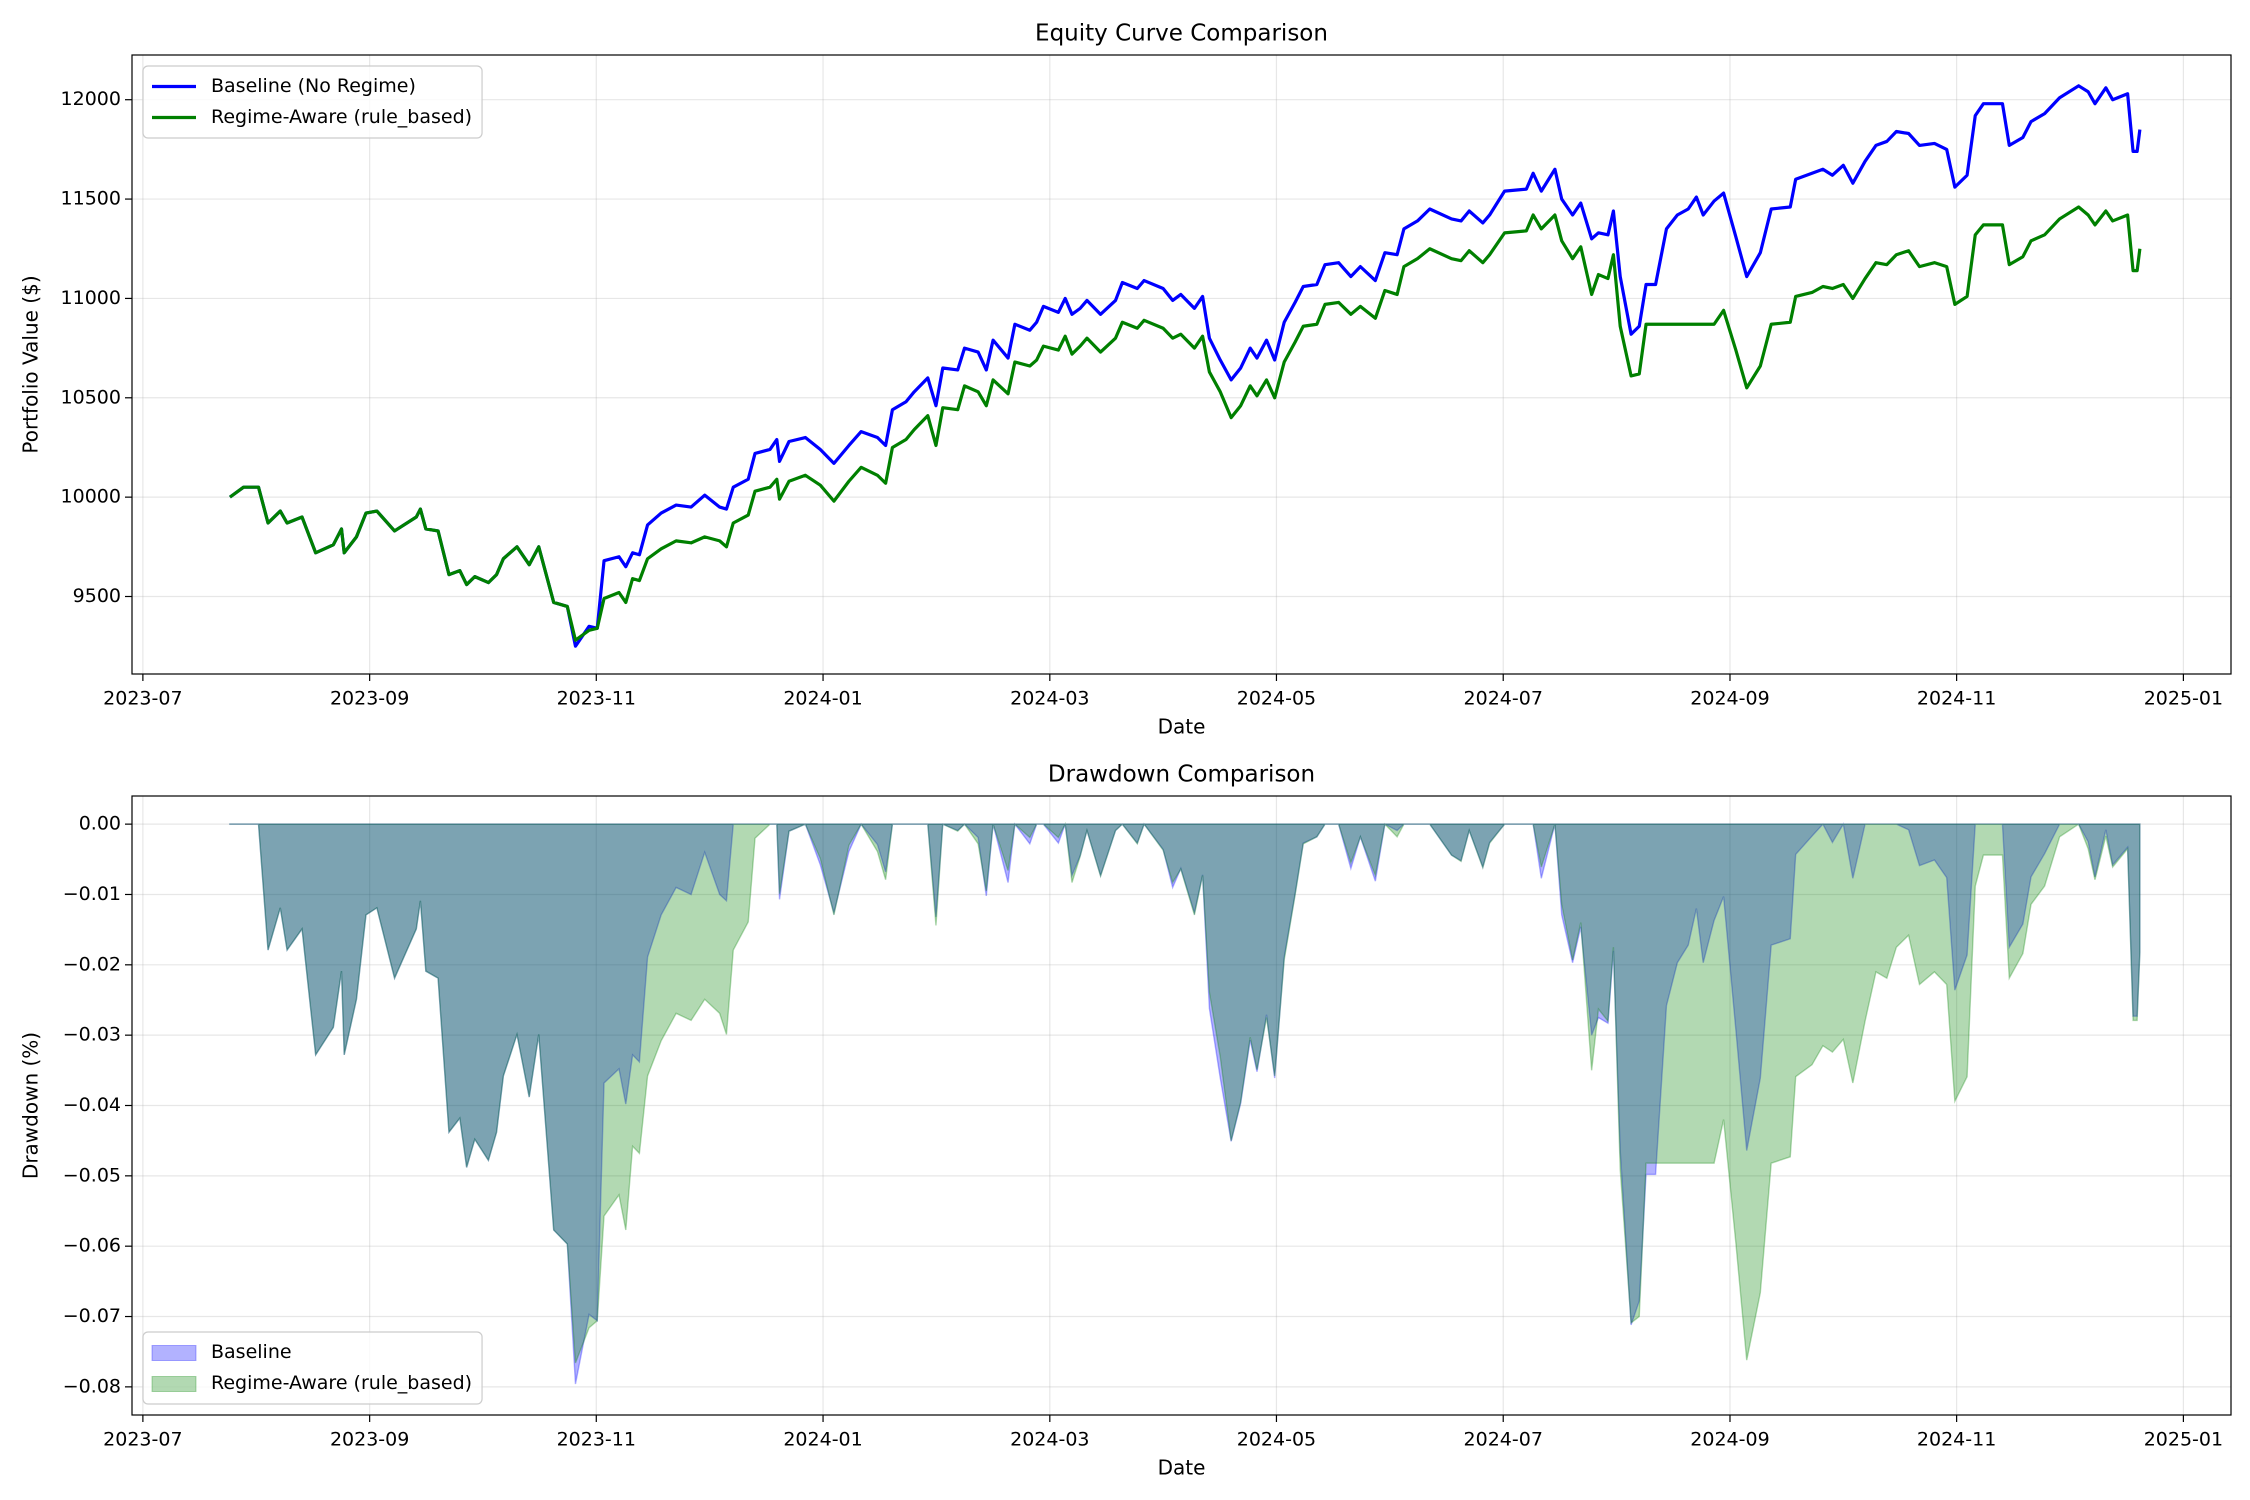  Describe the element at coordinates (91, 199) in the screenshot. I see `y-tick-label: 11500` at that location.